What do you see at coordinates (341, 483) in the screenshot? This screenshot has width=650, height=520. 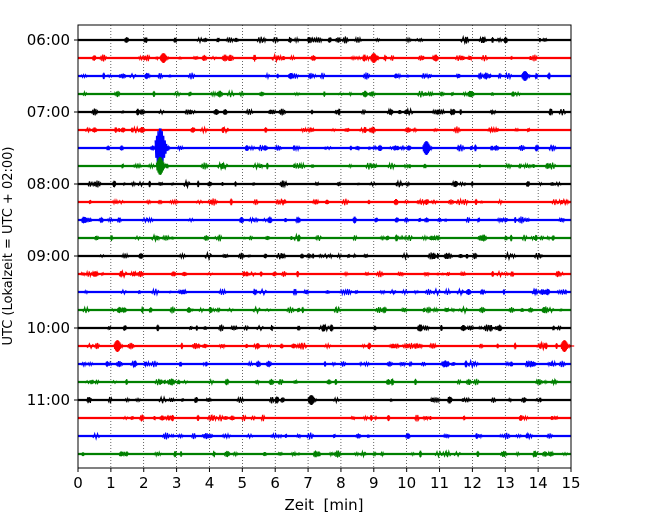 I see `x-tick-label-8: 8` at bounding box center [341, 483].